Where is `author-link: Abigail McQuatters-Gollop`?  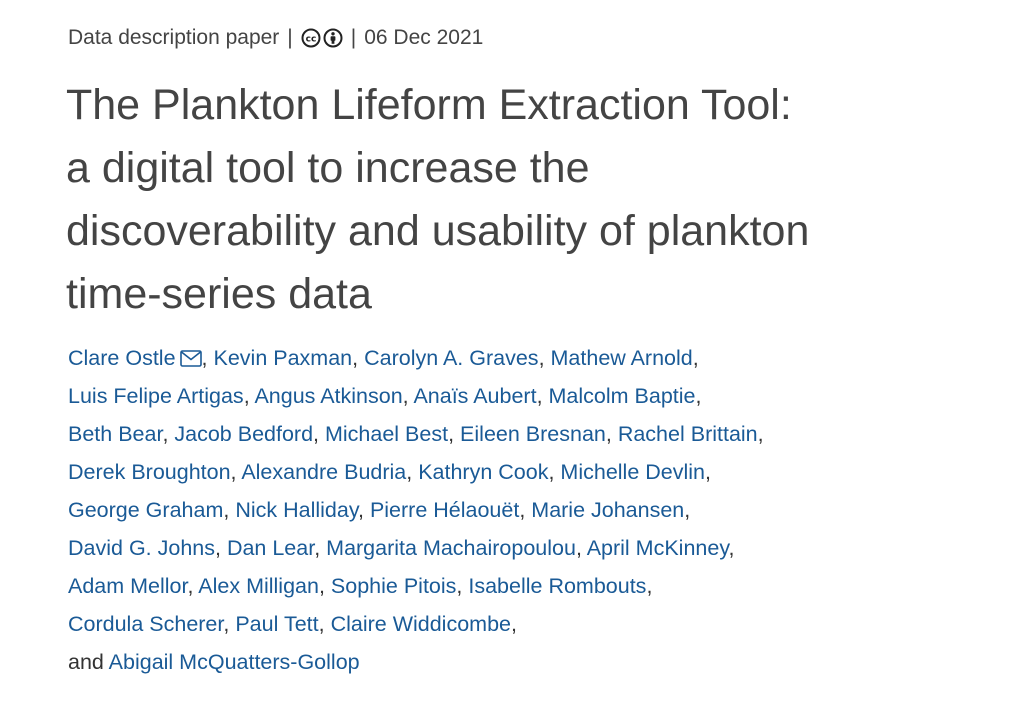
author-link: Abigail McQuatters-Gollop is located at coordinates (234, 662).